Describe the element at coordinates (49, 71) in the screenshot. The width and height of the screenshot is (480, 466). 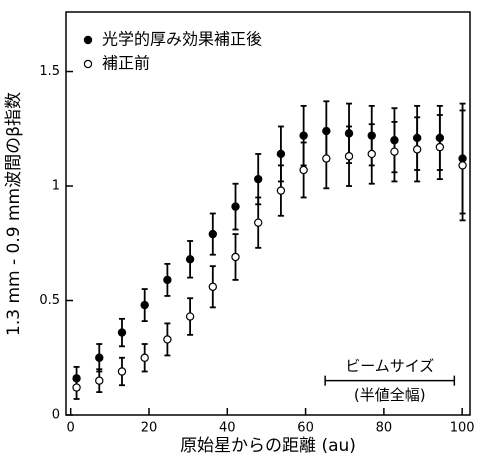
I see `y-tick-label: 1.5` at that location.